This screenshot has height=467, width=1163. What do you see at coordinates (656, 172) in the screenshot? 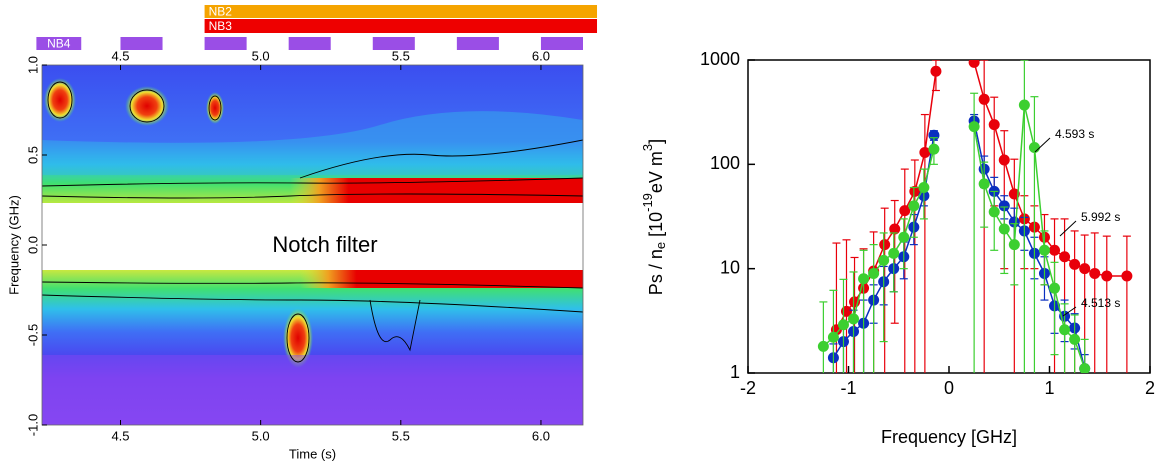
I see `y-axis-label-part: eV m` at bounding box center [656, 172].